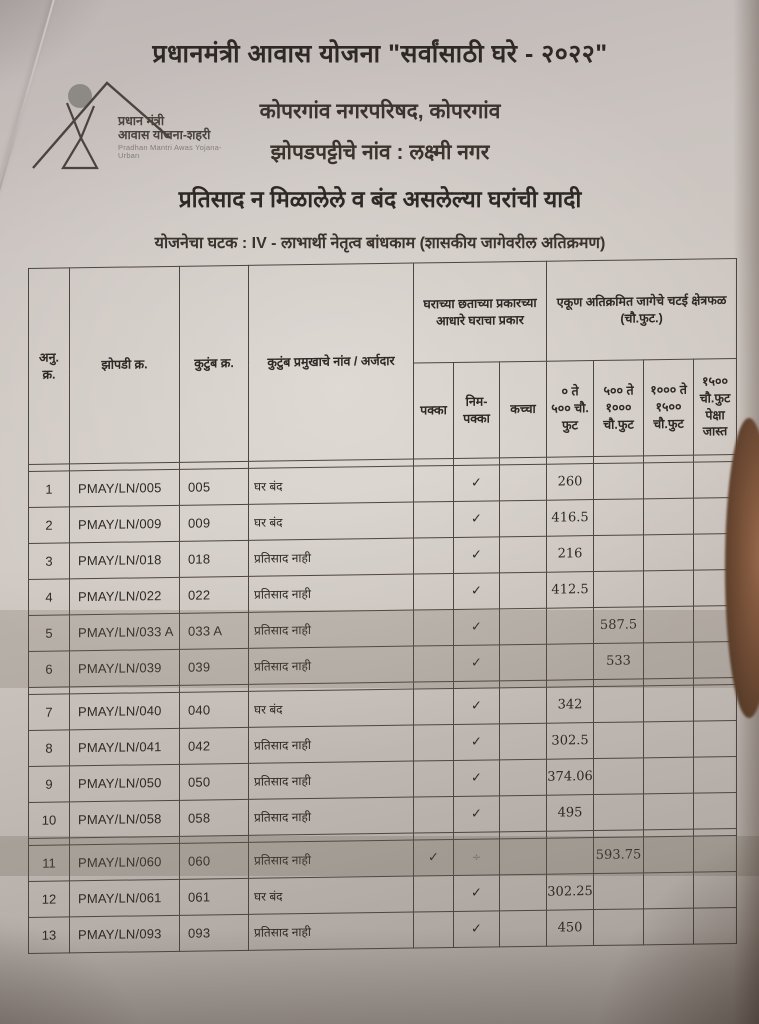 The width and height of the screenshot is (759, 1024). Describe the element at coordinates (214, 746) in the screenshot. I see `cell-family-no: 042` at that location.